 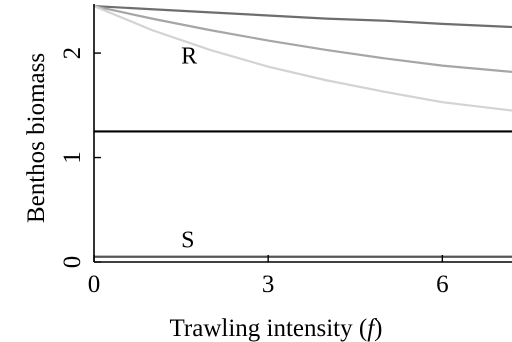 What do you see at coordinates (269, 328) in the screenshot?
I see `x-axis-title-main: Trawling intensity (` at bounding box center [269, 328].